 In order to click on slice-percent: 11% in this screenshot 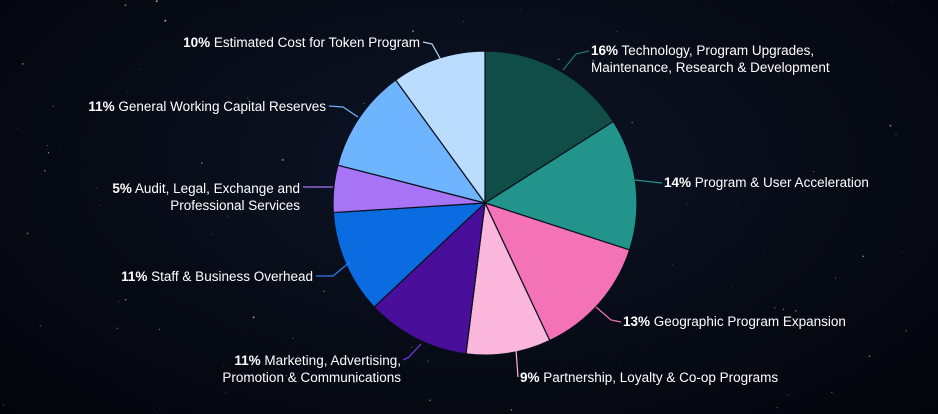, I will do `click(247, 360)`.